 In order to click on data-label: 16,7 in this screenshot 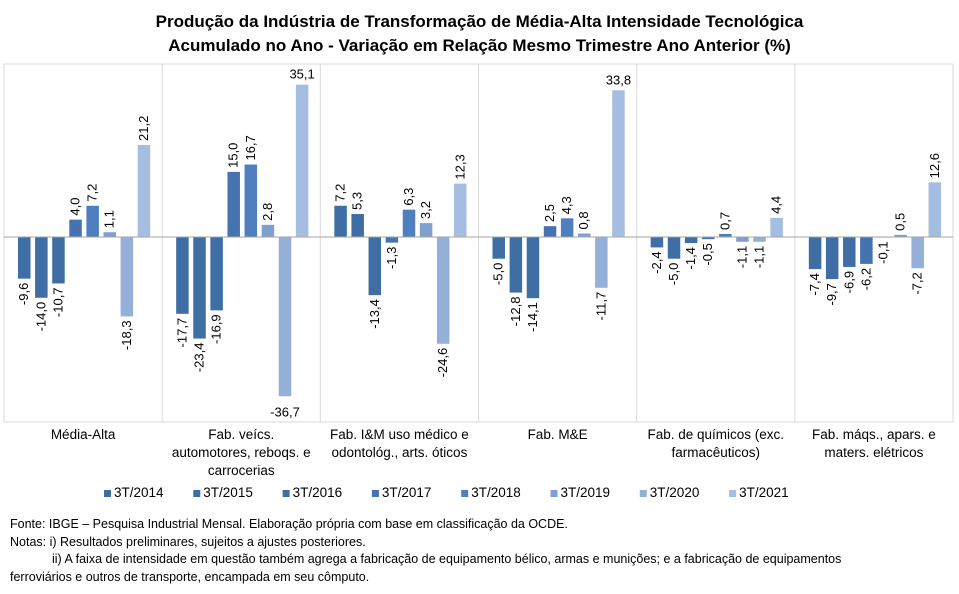, I will do `click(250, 147)`.